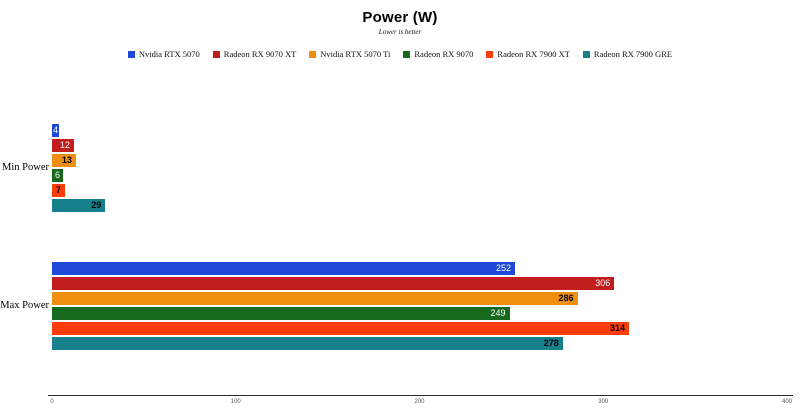  I want to click on legend-item-radeon-rx-7900-xt: Radeon RX 7900 XT, so click(528, 54).